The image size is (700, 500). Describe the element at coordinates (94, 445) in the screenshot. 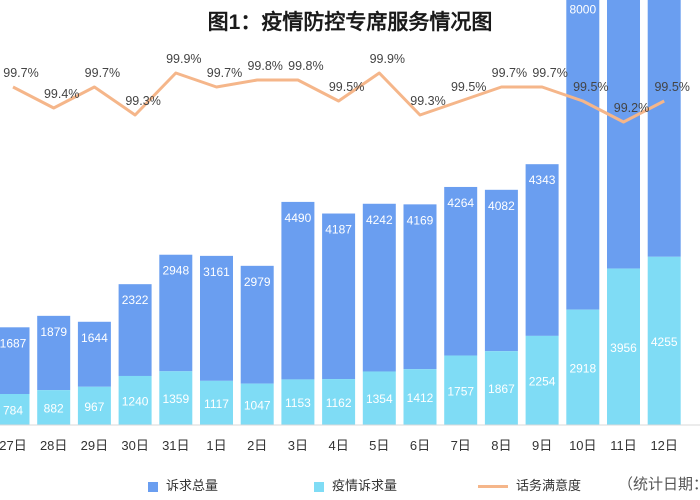

I see `x-tick-label-2: 29日` at that location.